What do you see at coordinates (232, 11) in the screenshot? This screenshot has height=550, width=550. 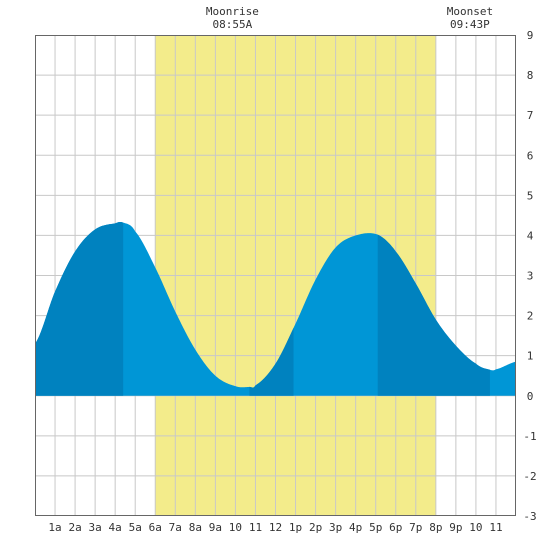 I see `moon-event-label: Moonrise` at bounding box center [232, 11].